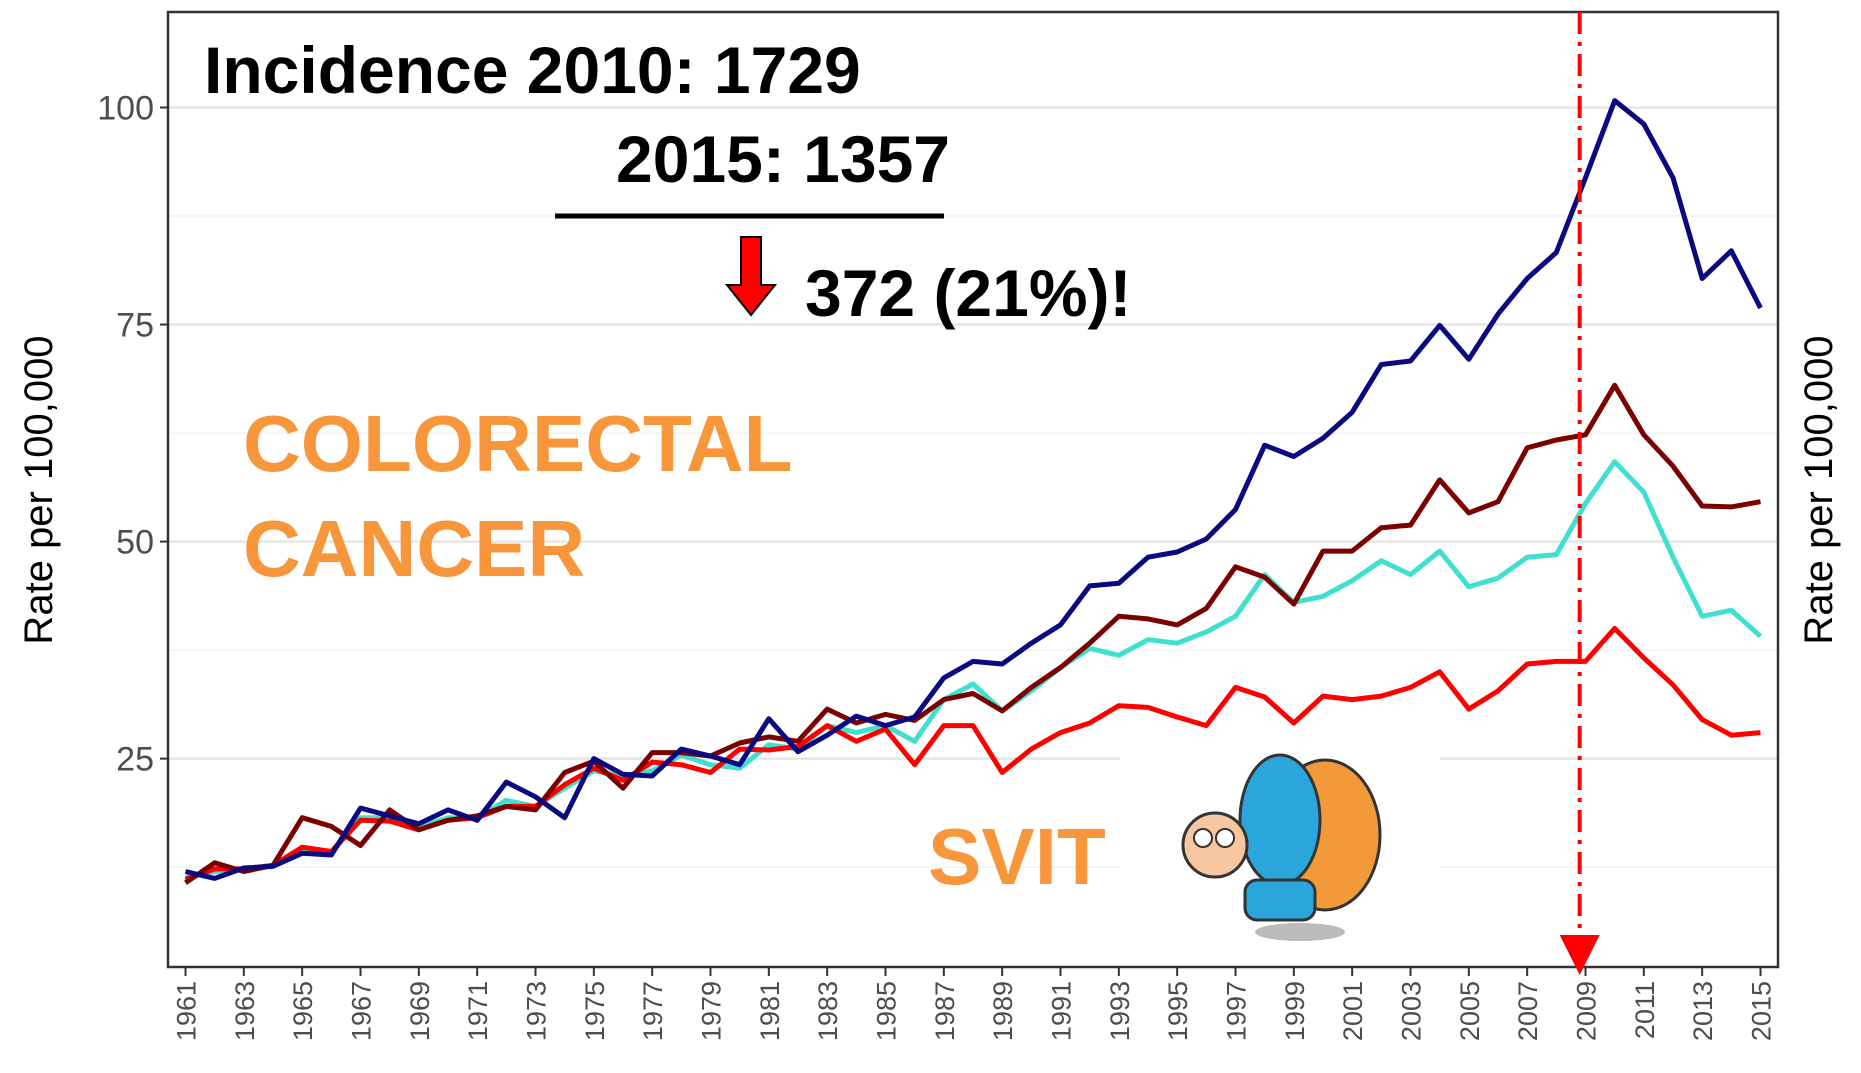 The height and width of the screenshot is (1073, 1861). I want to click on annotation: 372 (21%)!, so click(968, 293).